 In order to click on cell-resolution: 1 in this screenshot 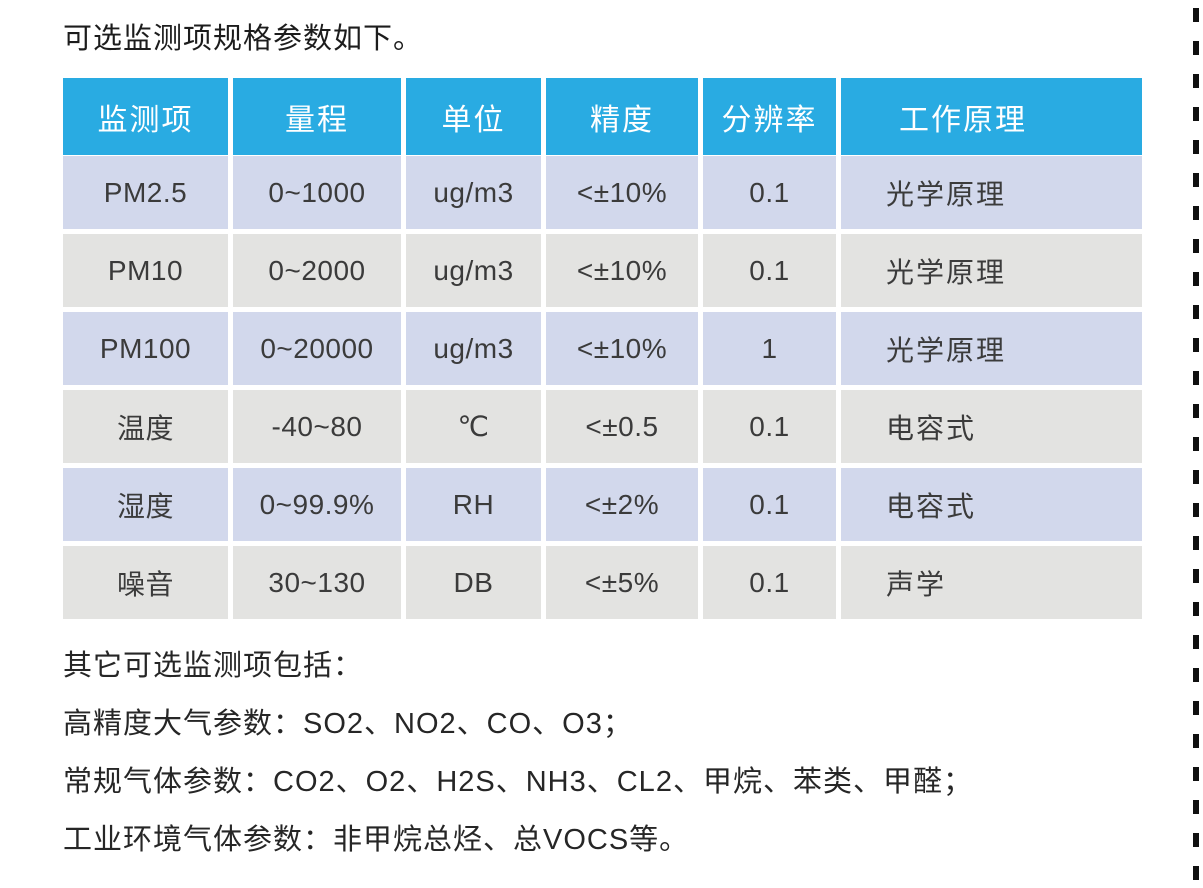, I will do `click(769, 348)`.